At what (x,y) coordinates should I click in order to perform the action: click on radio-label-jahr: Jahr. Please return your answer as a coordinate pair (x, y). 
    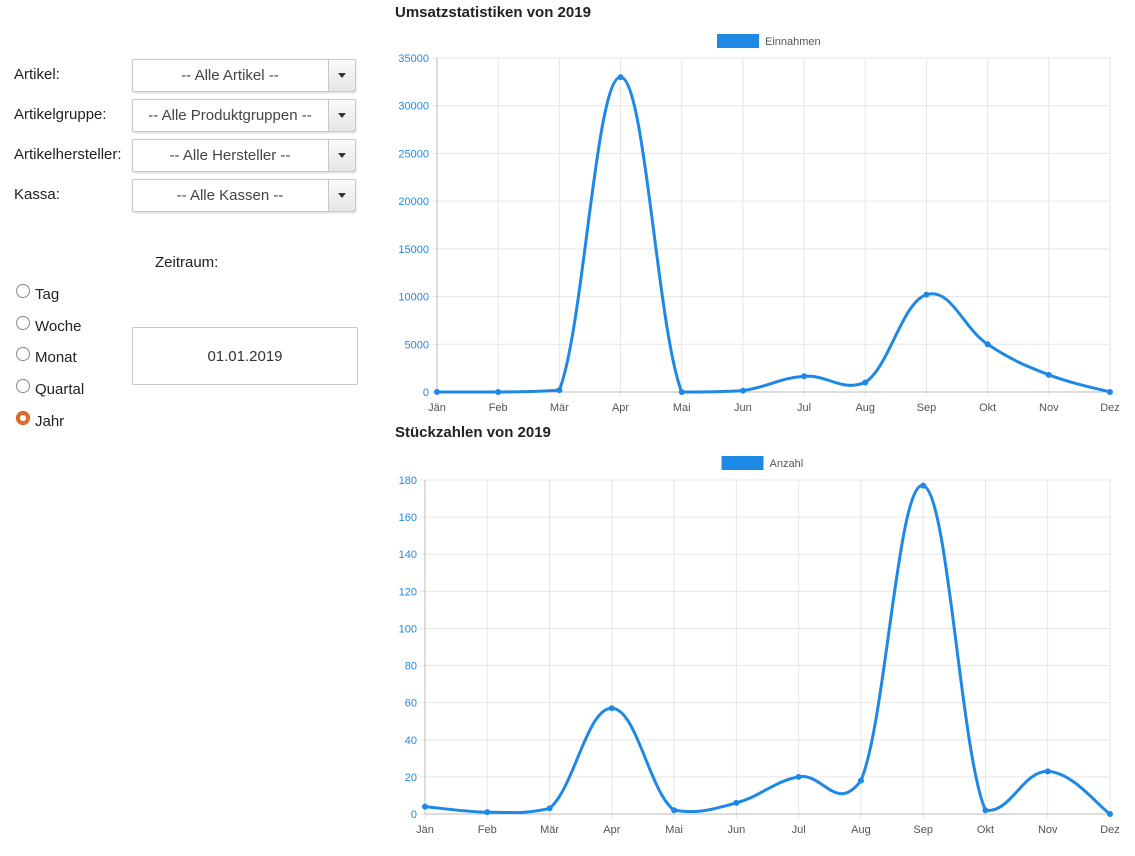
    Looking at the image, I should click on (50, 421).